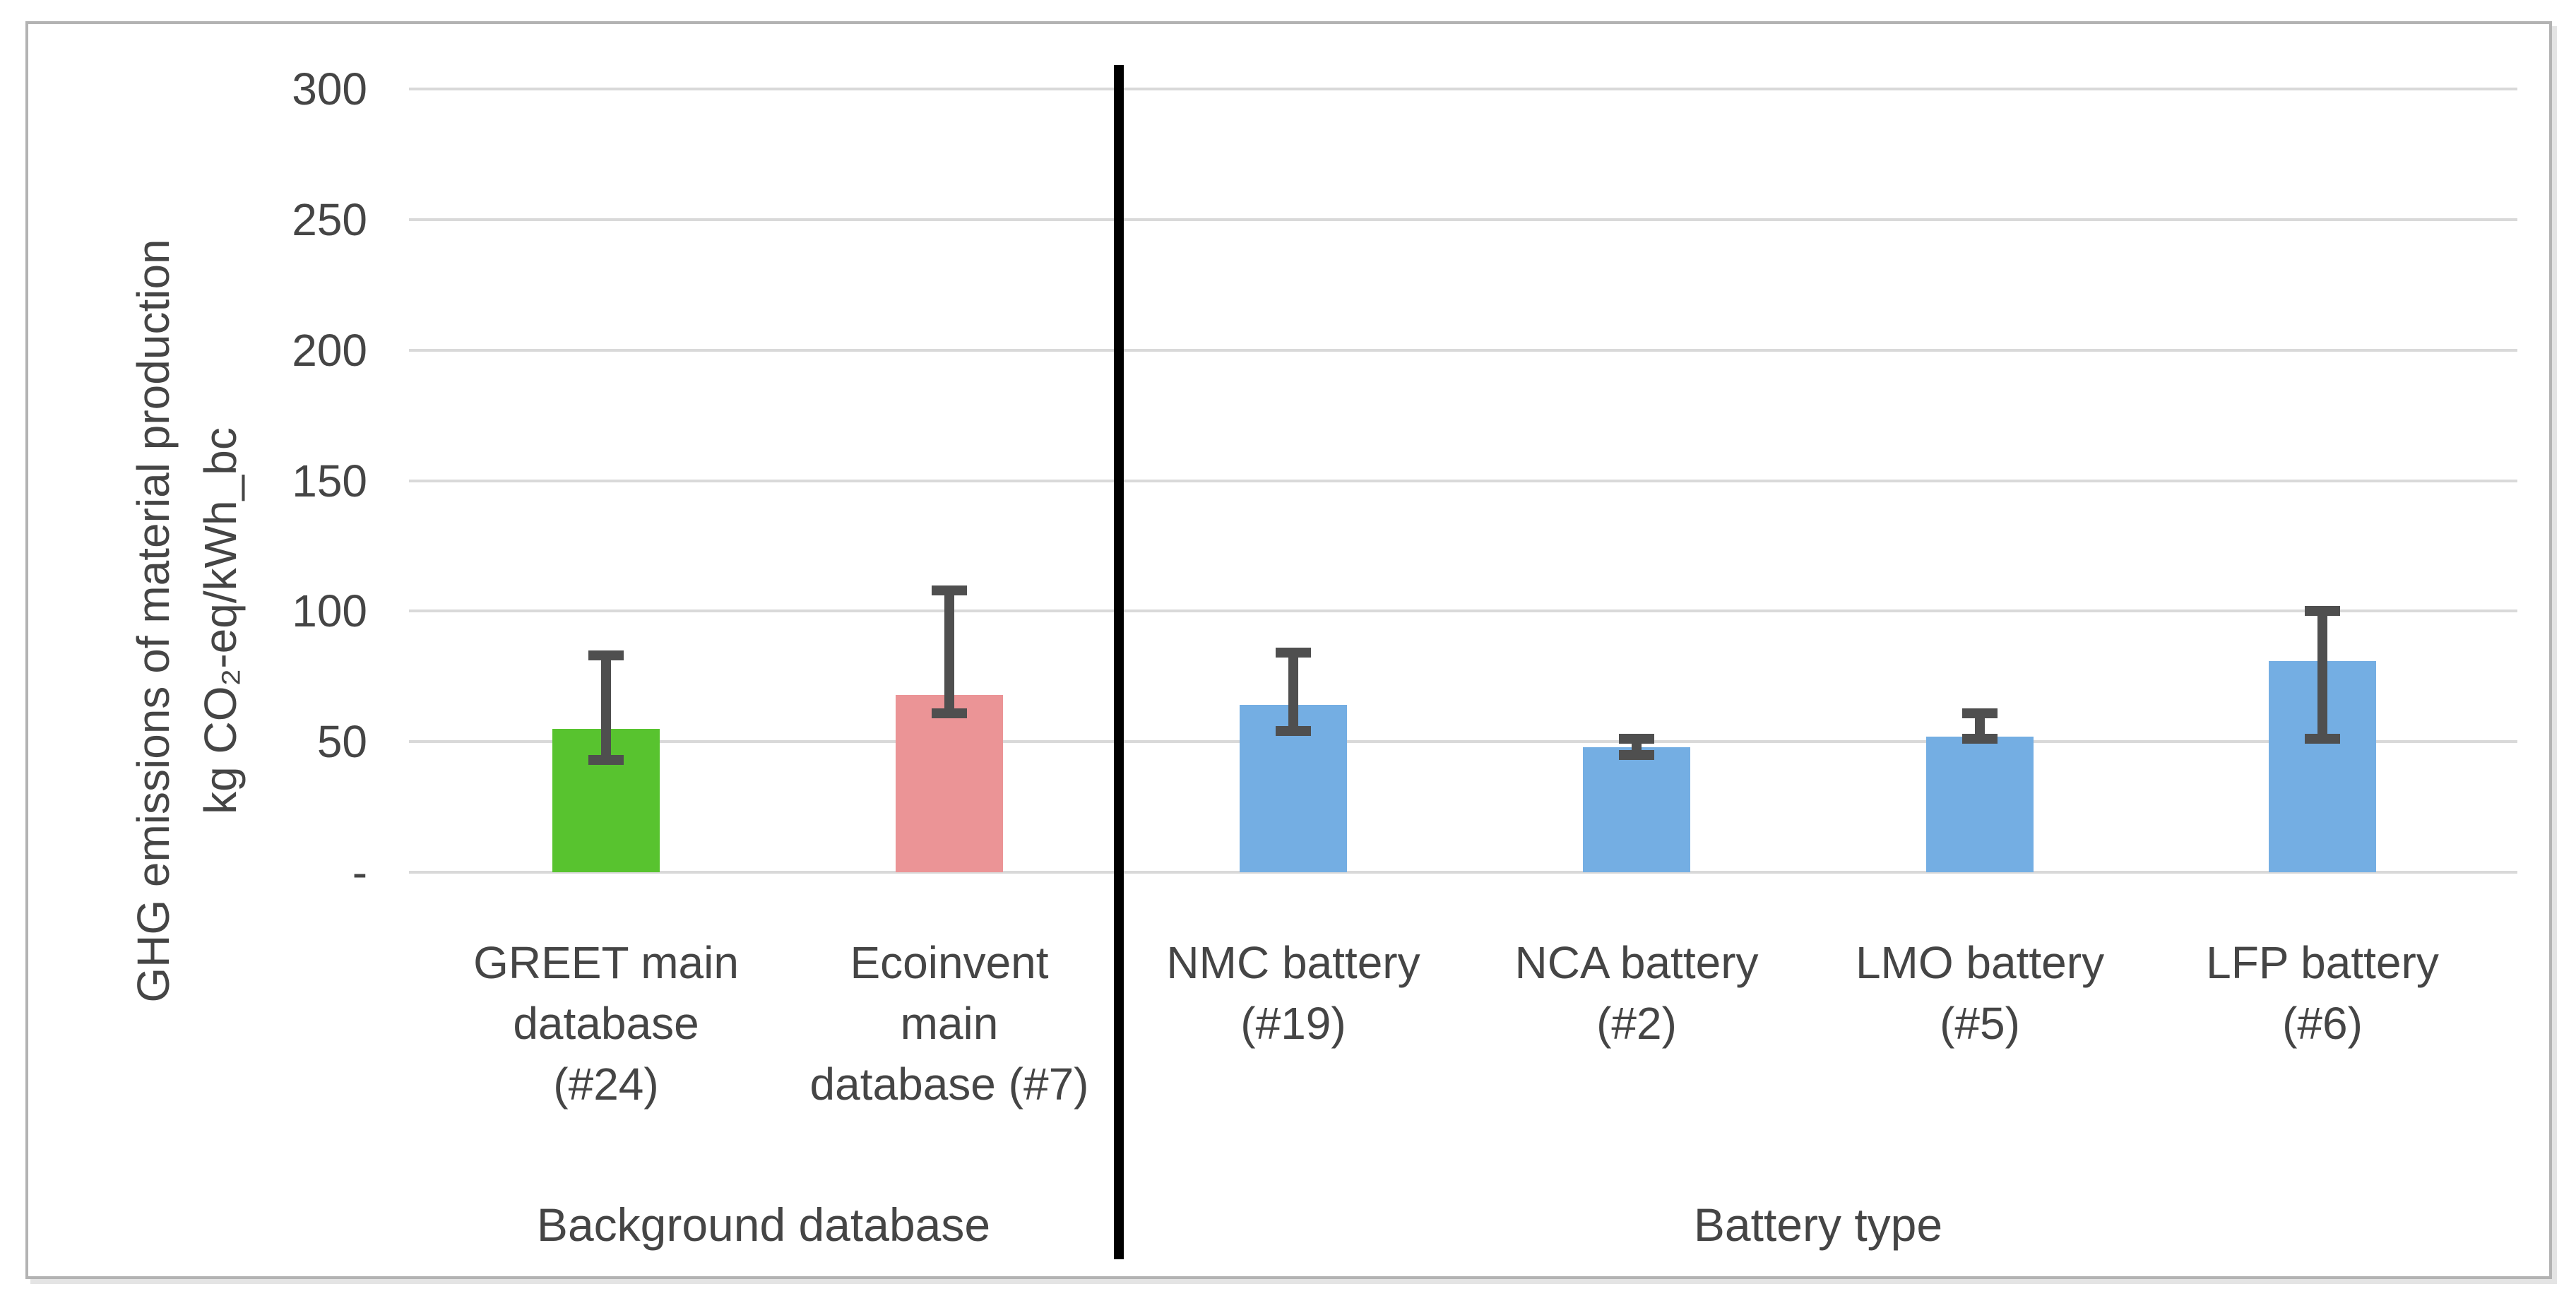 The image size is (2576, 1308). I want to click on group-label-1: Background database, so click(763, 1225).